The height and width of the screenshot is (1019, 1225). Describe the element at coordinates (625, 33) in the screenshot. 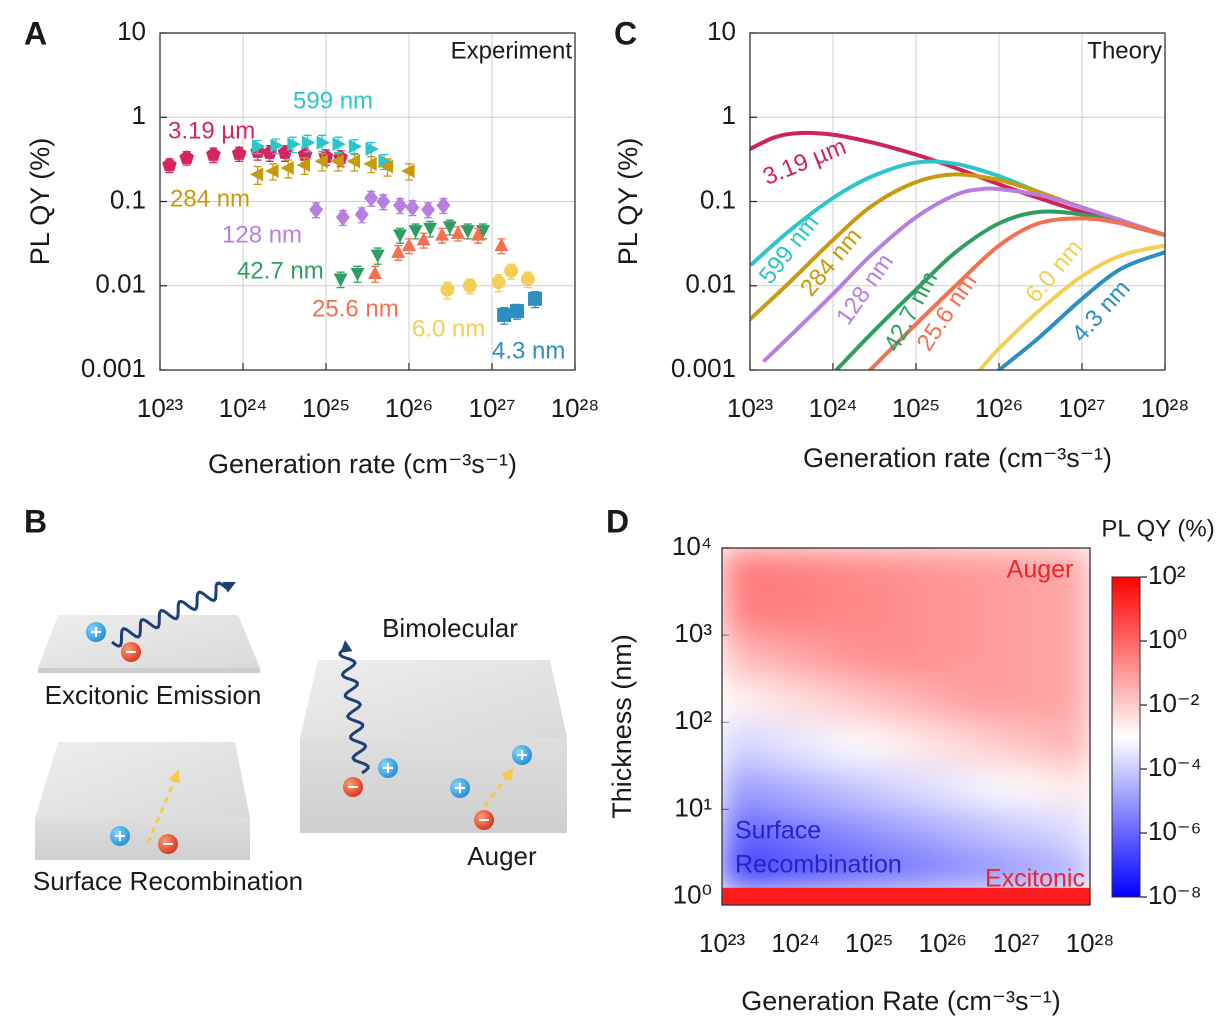

I see `panel-label: C` at that location.